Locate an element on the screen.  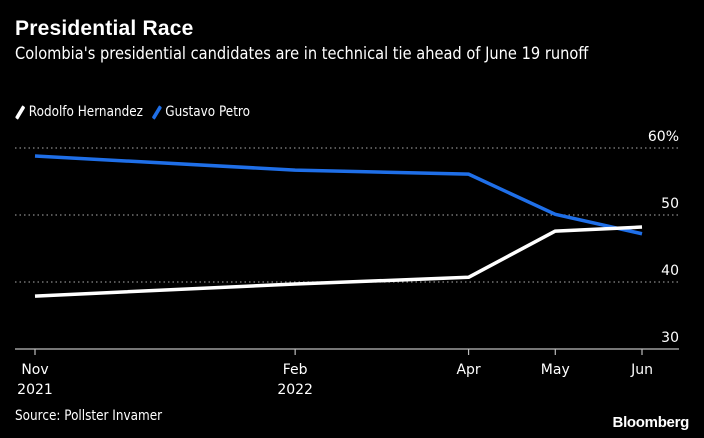
x-tick-label-apr: Apr is located at coordinates (468, 370).